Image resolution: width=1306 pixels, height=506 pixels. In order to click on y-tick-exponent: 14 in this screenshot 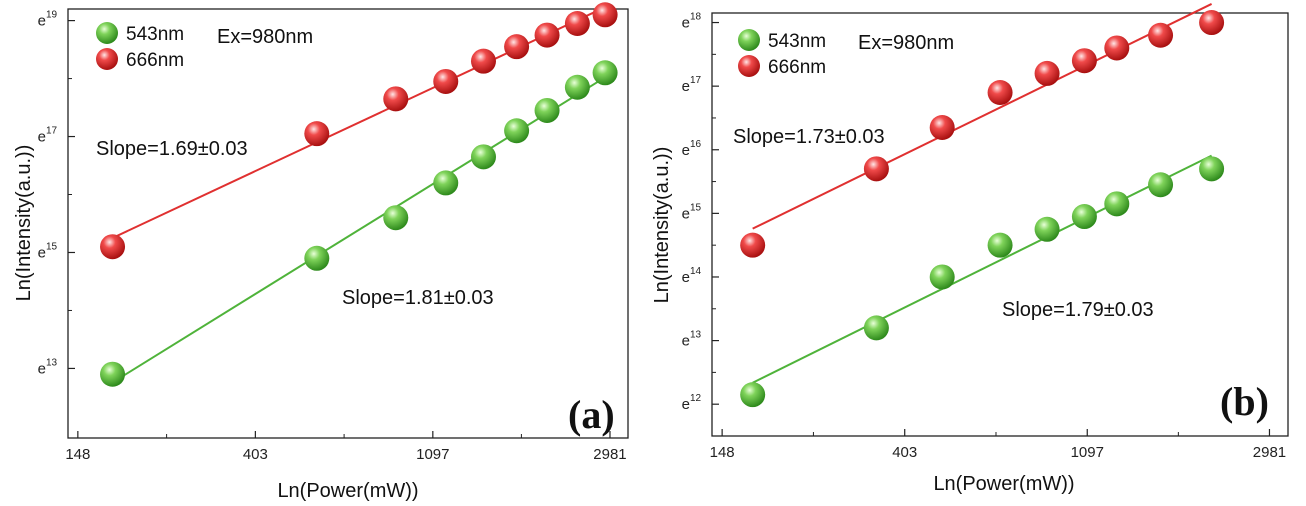, I will do `click(696, 271)`.